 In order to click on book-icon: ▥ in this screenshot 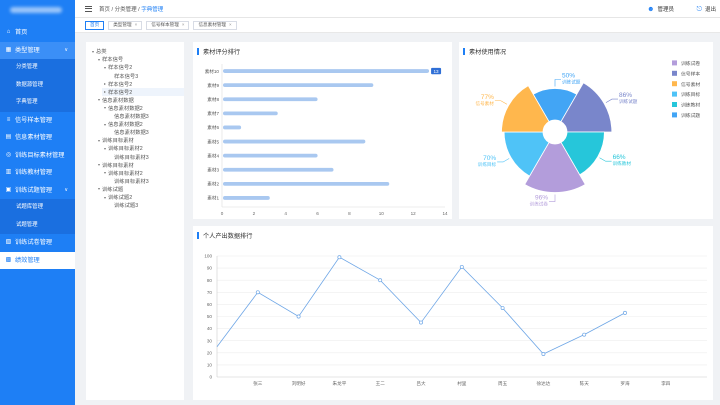, I will do `click(8, 172)`.